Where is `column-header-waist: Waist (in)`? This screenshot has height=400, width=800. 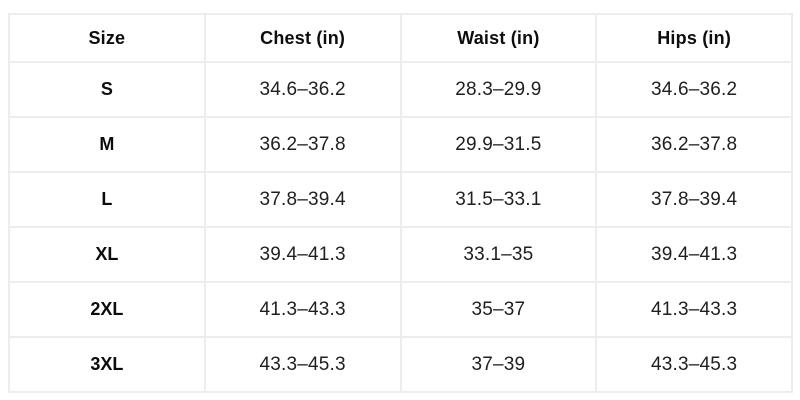
column-header-waist: Waist (in) is located at coordinates (498, 38).